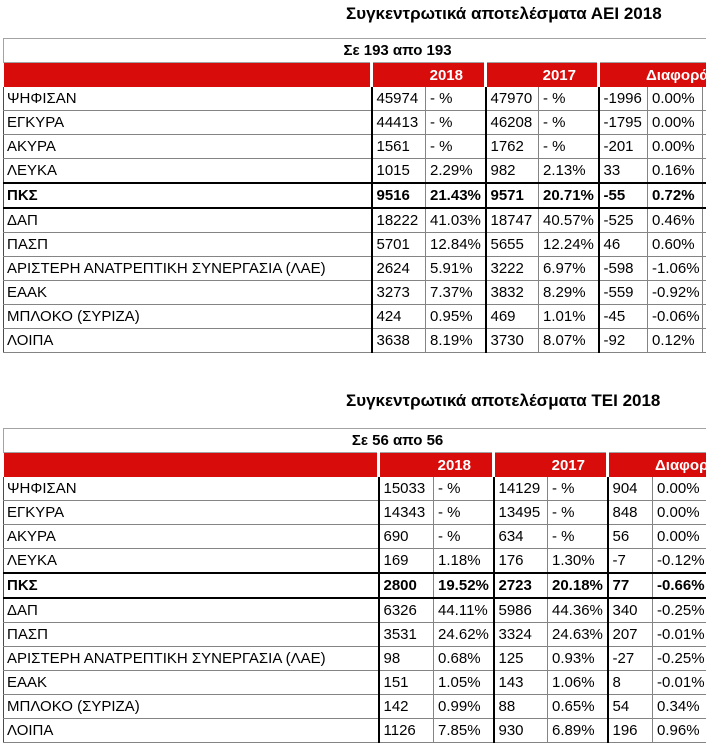  What do you see at coordinates (456, 195) in the screenshot?
I see `percent-2018: 21.43%` at bounding box center [456, 195].